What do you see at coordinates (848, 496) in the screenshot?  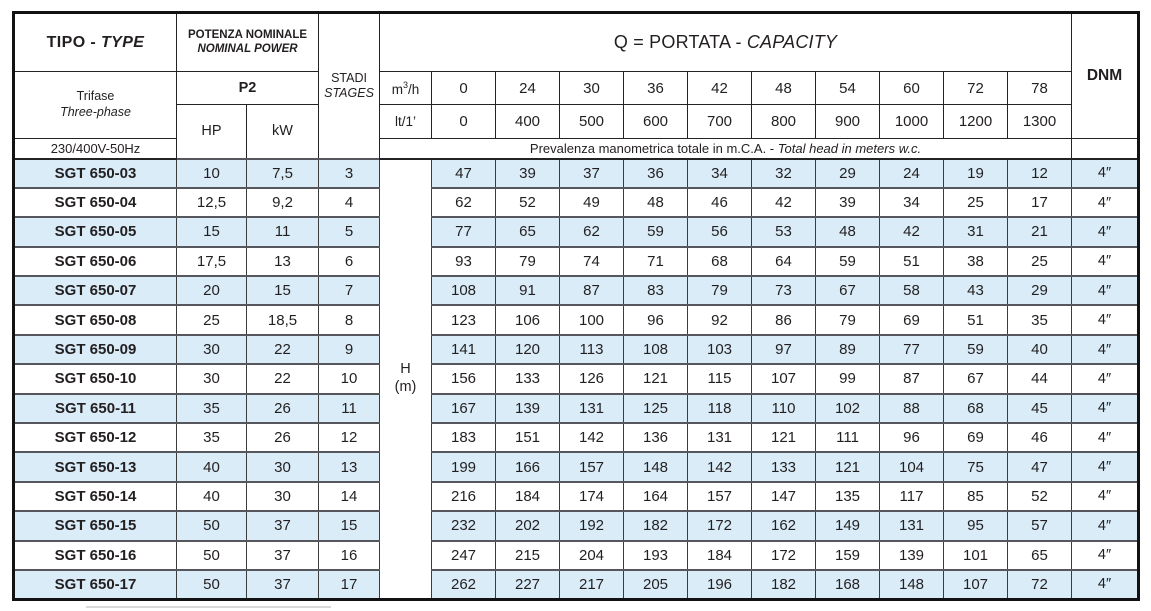 I see `head-value-cell: 135` at bounding box center [848, 496].